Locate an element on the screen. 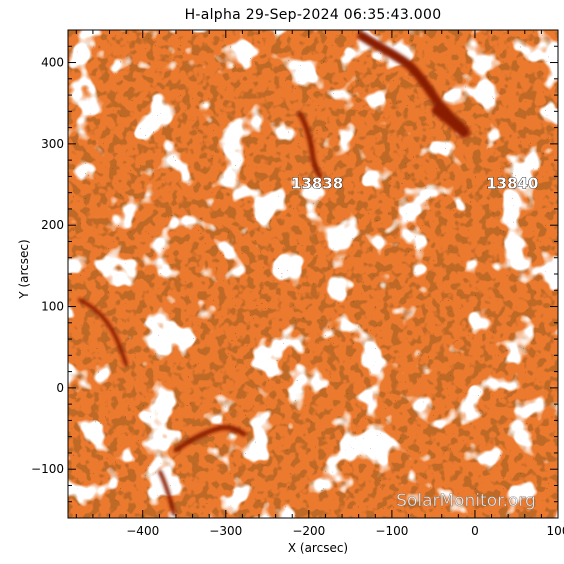  x-axis-label: X (arcsec) is located at coordinates (318, 548).